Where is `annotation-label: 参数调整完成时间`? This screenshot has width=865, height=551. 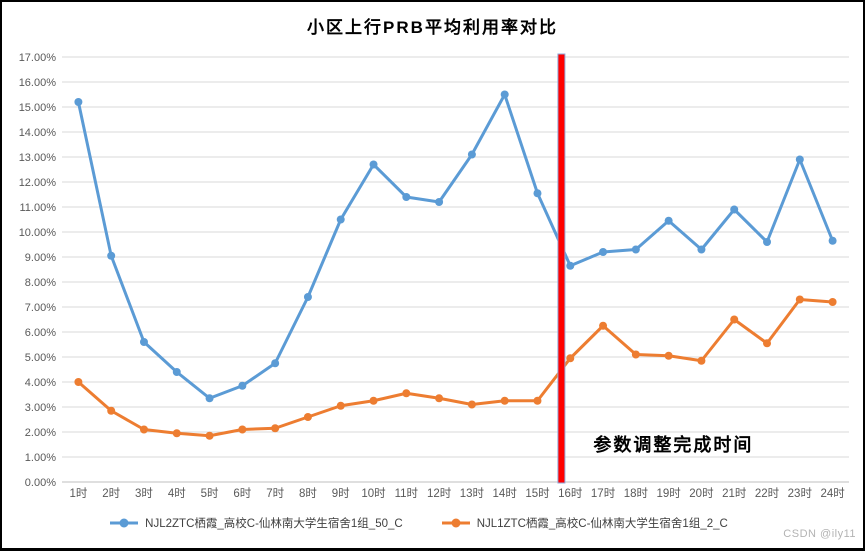
annotation-label: 参数调整完成时间 is located at coordinates (673, 444).